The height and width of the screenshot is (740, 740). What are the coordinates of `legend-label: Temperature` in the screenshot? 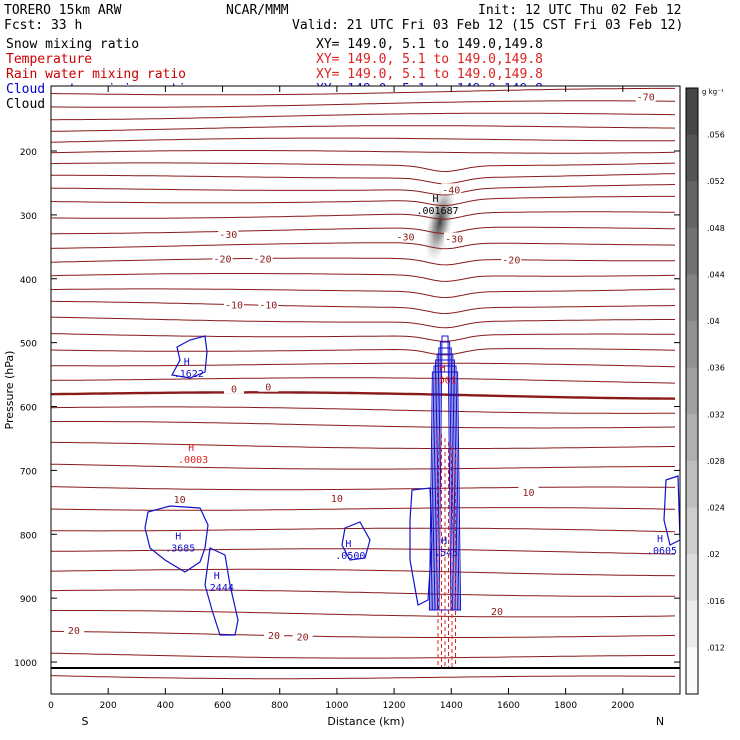 It's located at (49, 59).